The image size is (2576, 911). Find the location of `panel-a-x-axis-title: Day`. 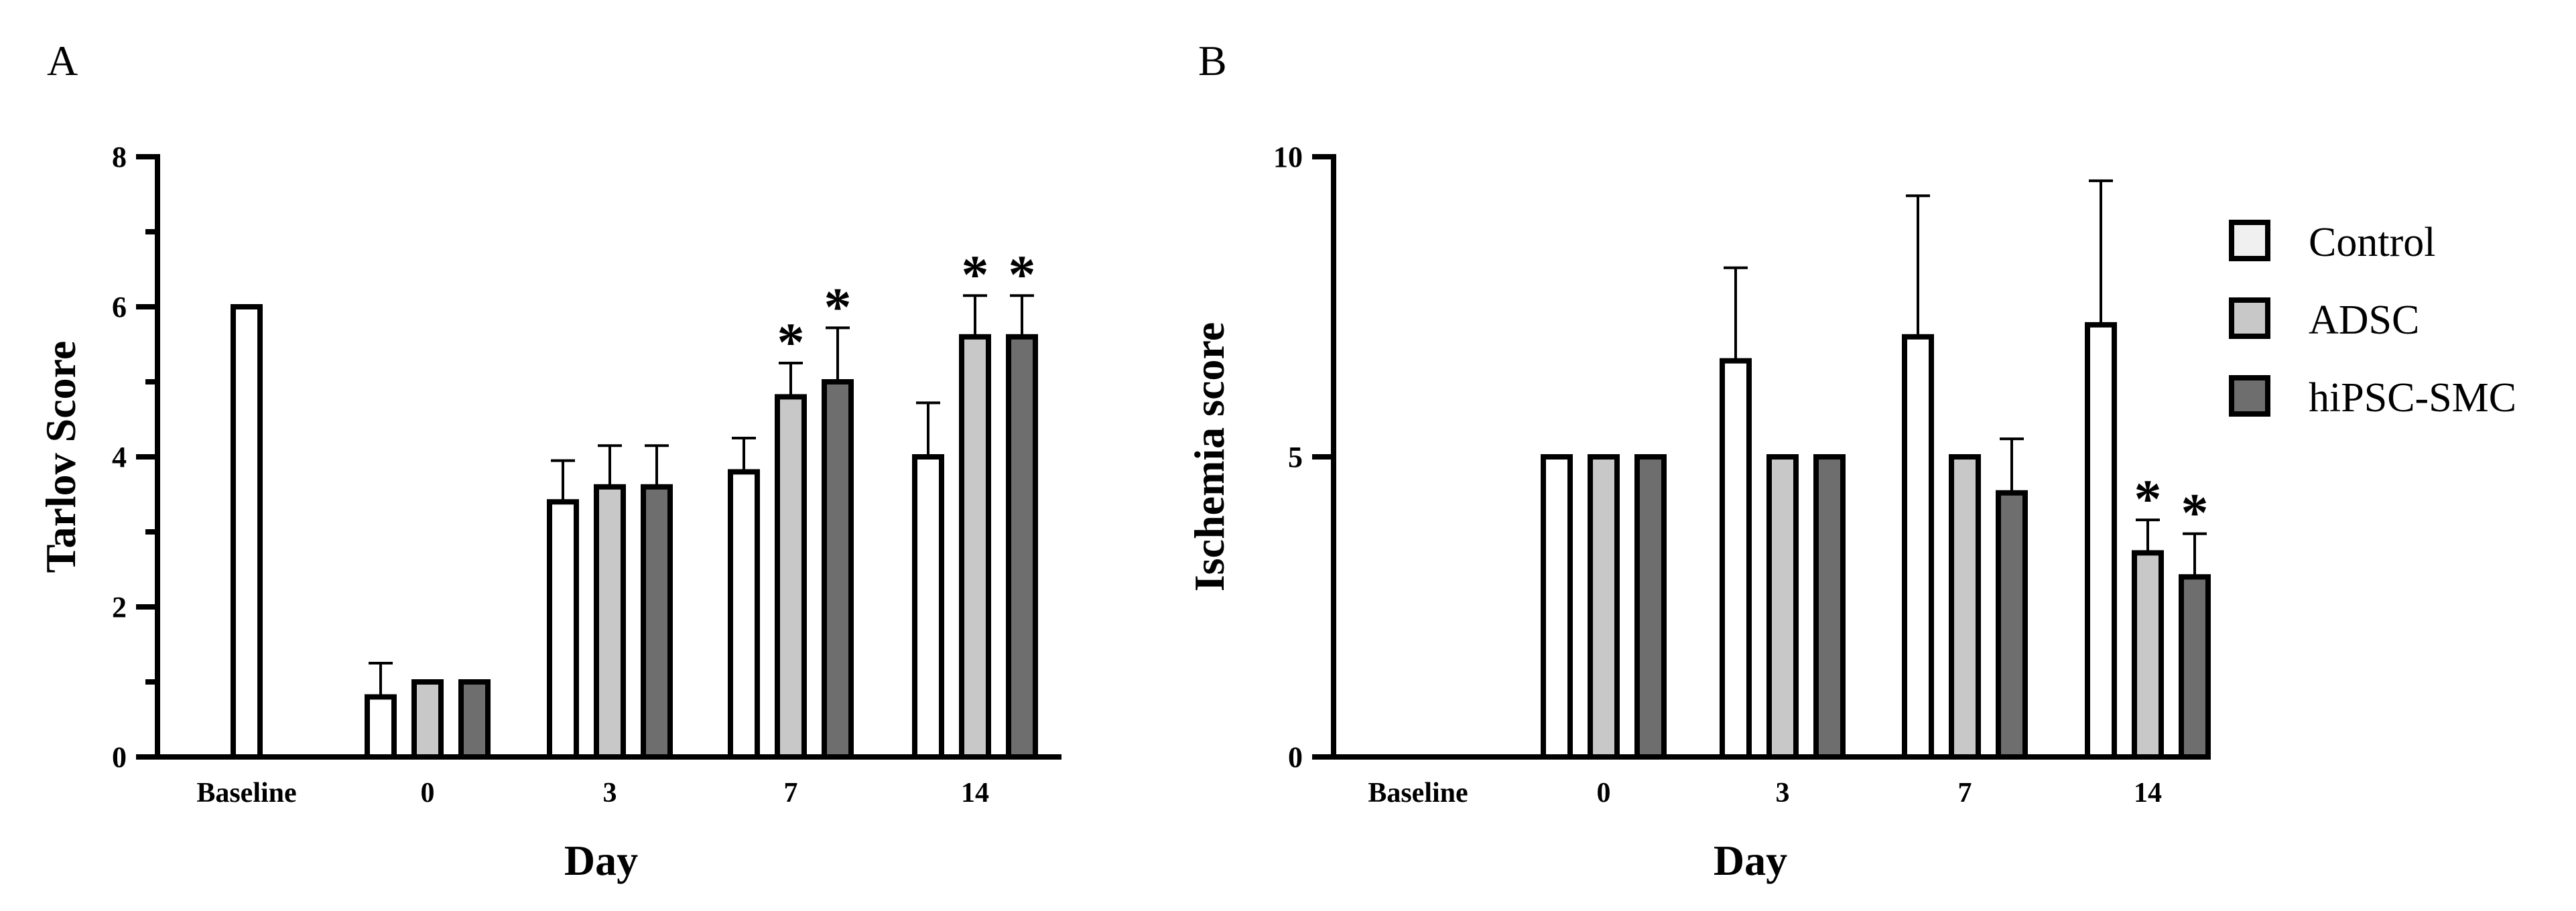

panel-a-x-axis-title: Day is located at coordinates (601, 860).